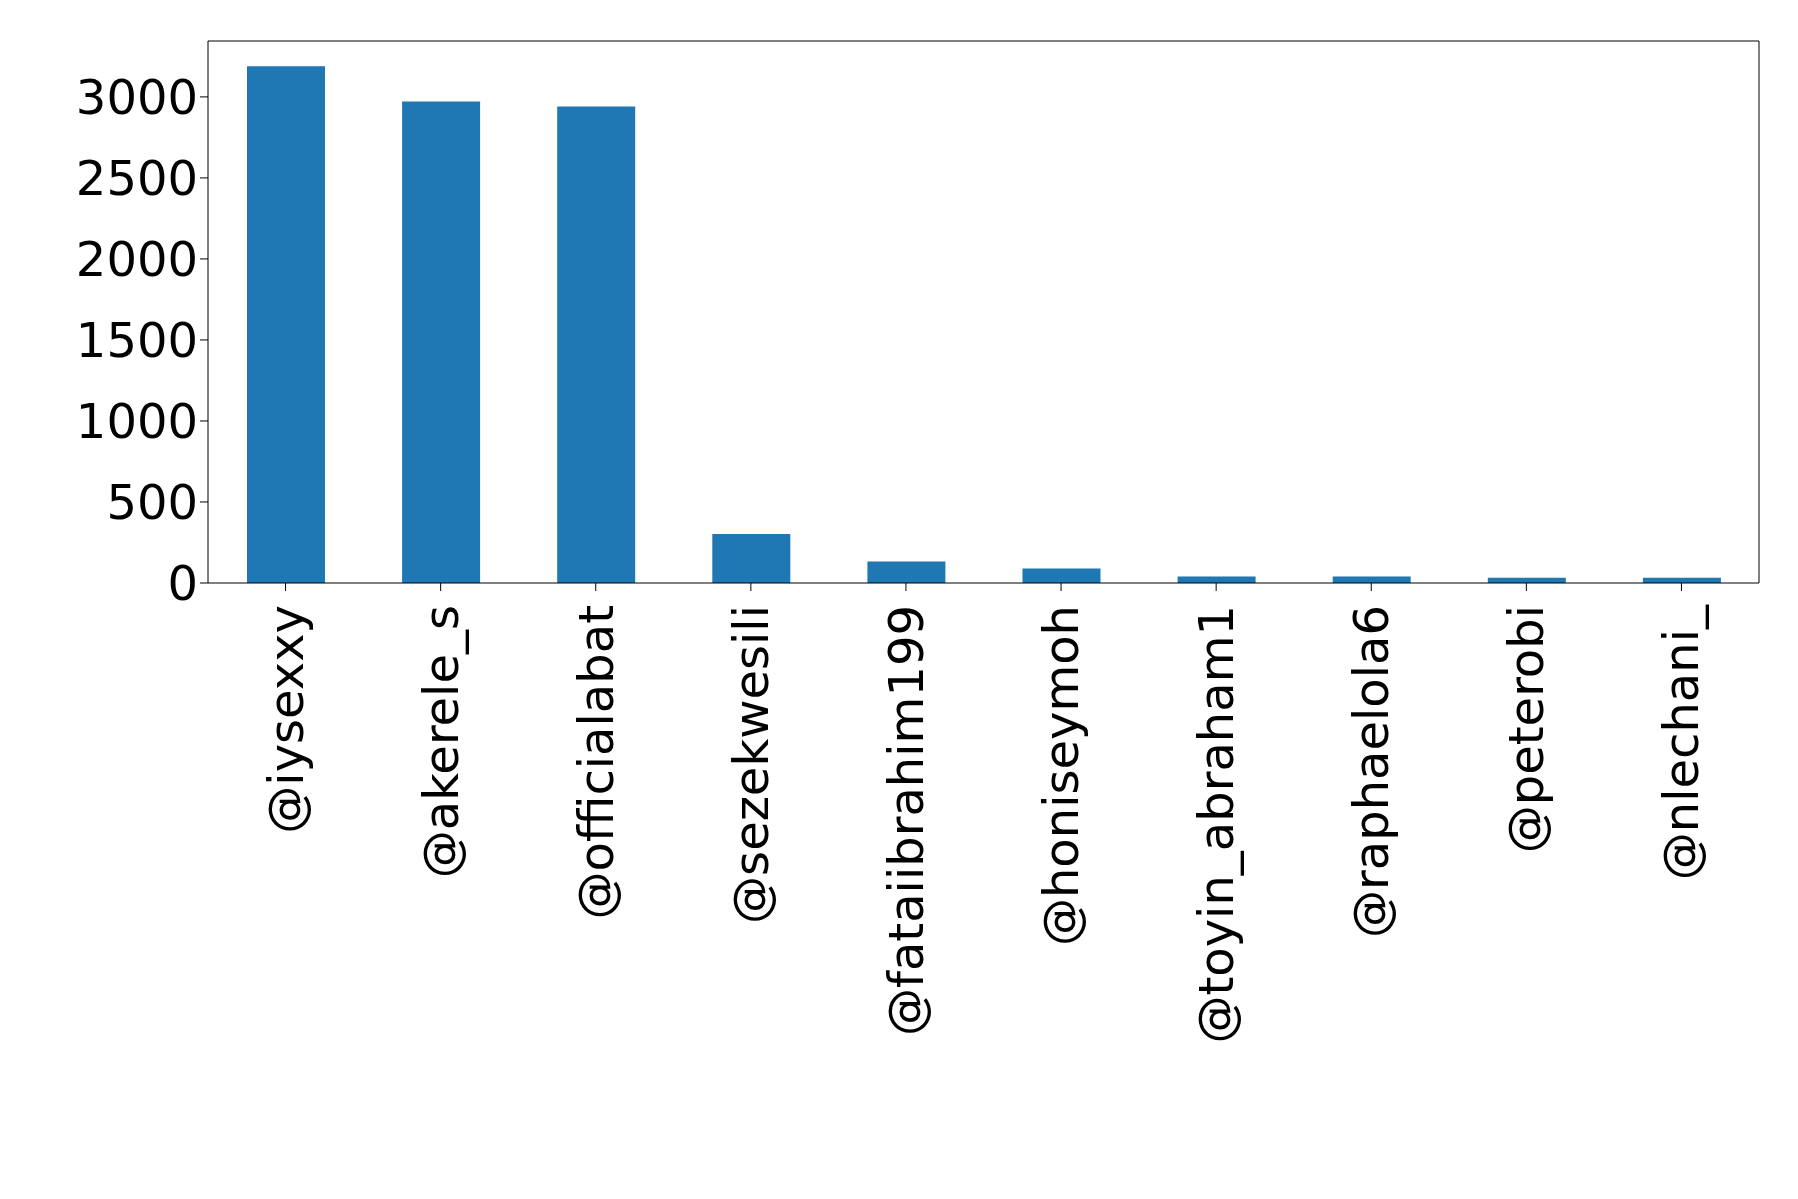  Describe the element at coordinates (1216, 824) in the screenshot. I see `x-tick-label: @toyin_abraham1` at that location.